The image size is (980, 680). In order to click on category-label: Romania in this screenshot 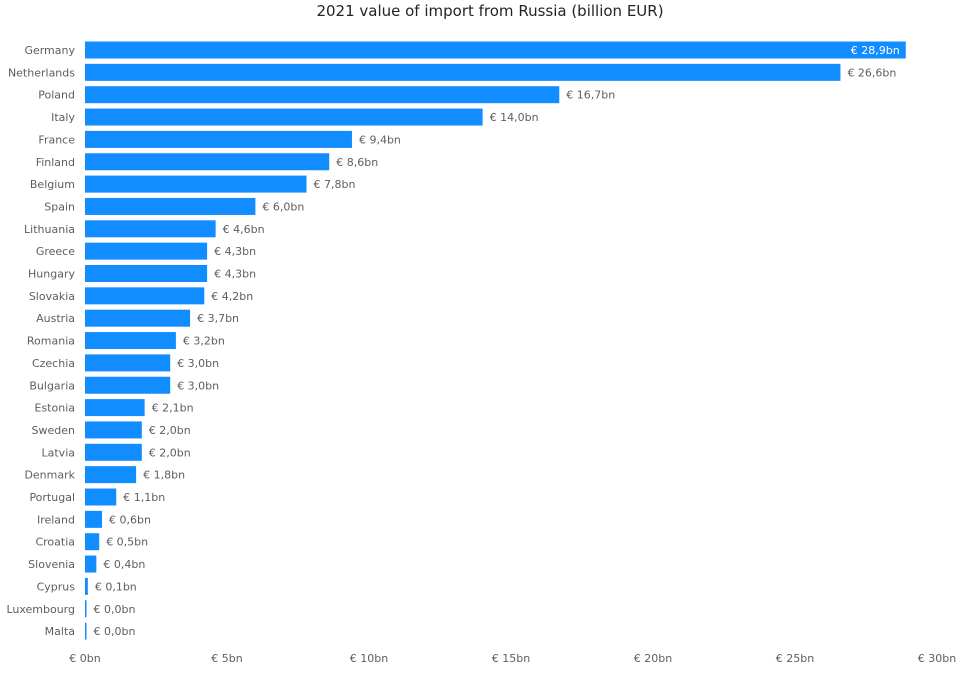, I will do `click(51, 341)`.